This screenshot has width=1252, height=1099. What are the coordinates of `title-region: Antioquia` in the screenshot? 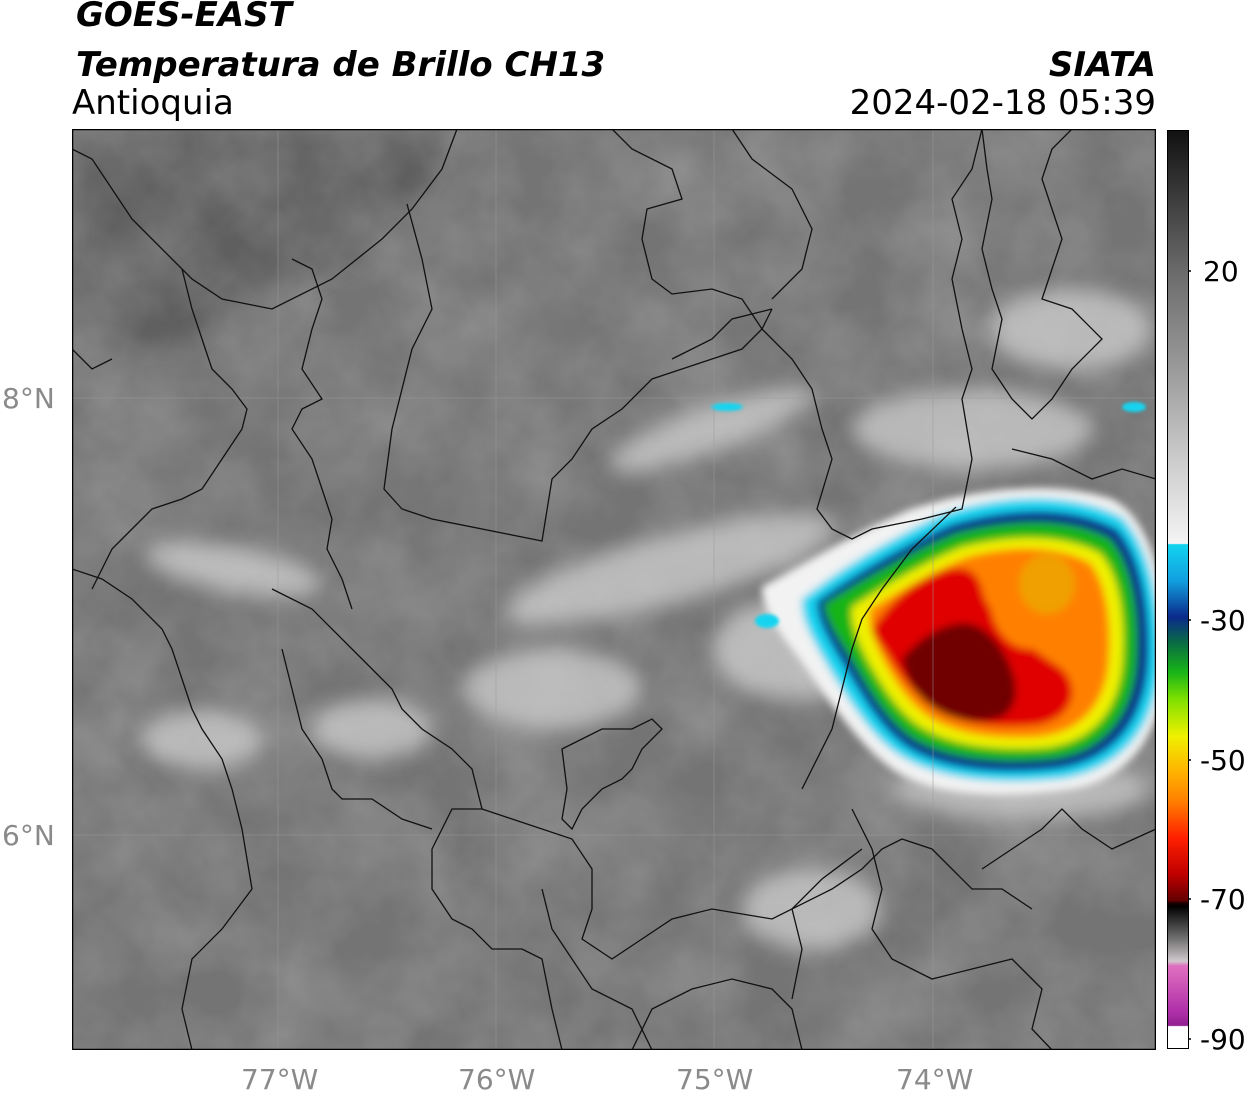 It's located at (153, 103).